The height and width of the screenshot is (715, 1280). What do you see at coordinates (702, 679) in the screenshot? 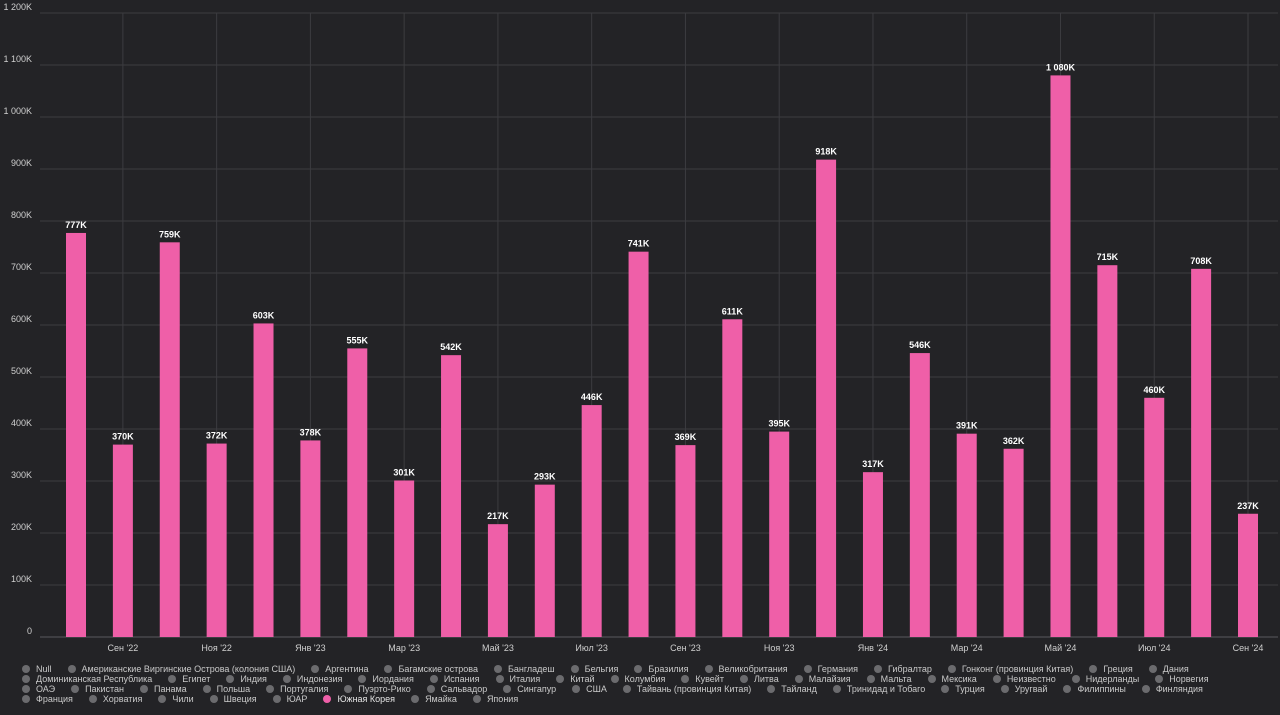
I see `legend-item: Кувейт` at bounding box center [702, 679].